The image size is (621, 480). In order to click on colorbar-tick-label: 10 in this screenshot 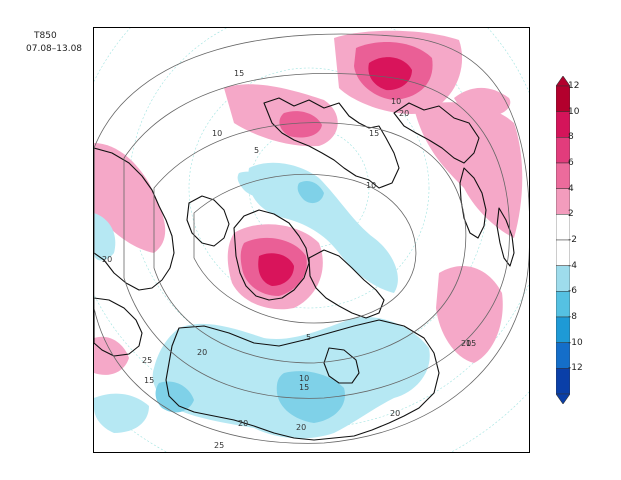, I will do `click(574, 111)`.